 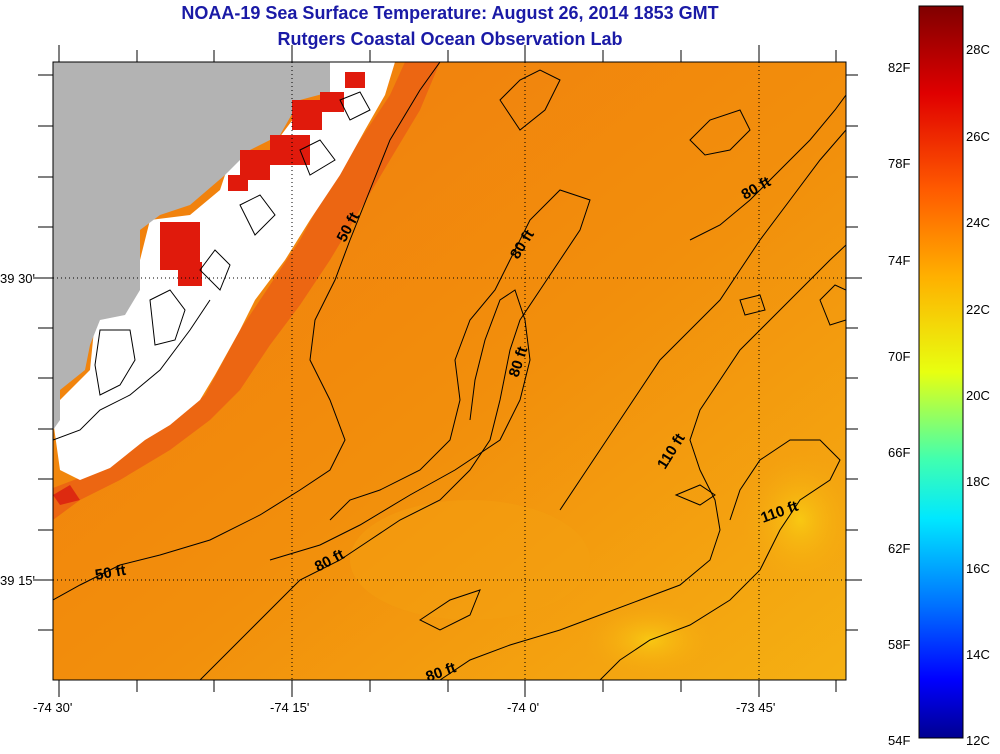 I want to click on x-tick-label: -74 15', so click(x=290, y=707).